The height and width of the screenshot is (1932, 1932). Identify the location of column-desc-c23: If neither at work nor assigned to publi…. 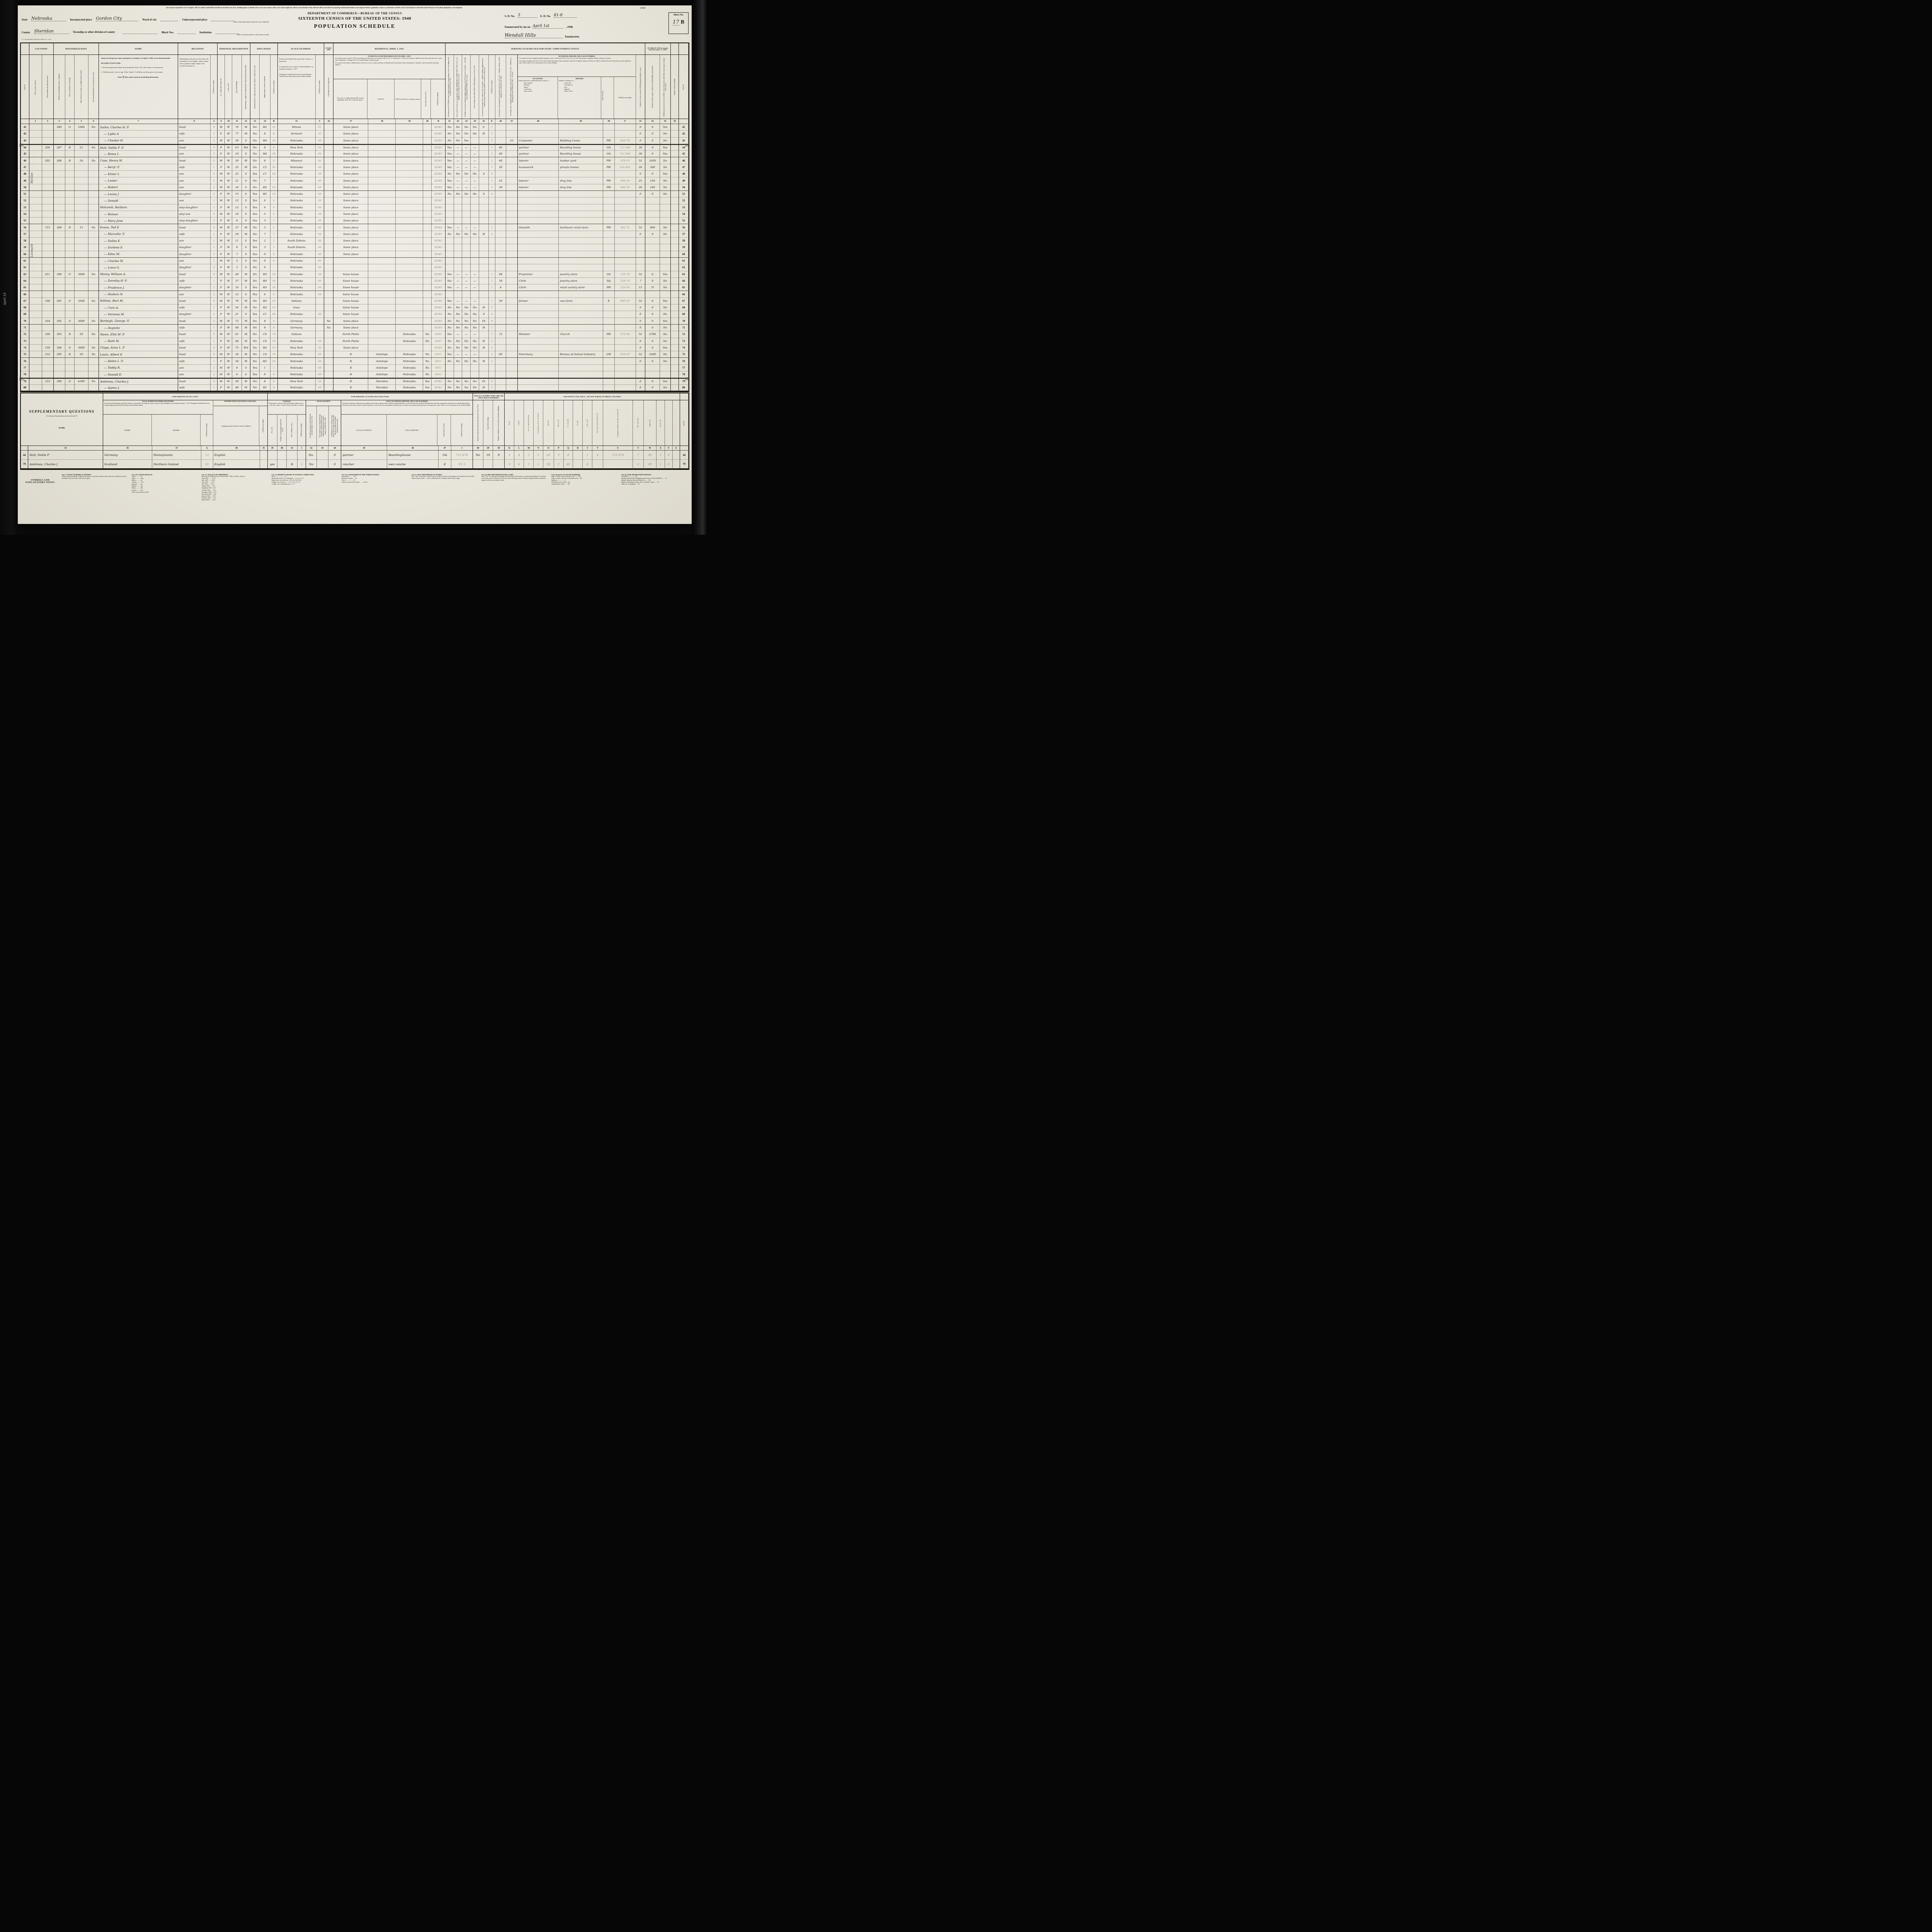
(467, 87).